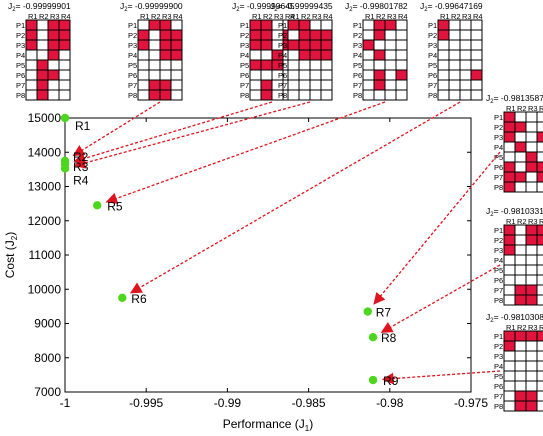 This screenshot has width=543, height=436. I want to click on y-tick-label: 12000, so click(45, 221).